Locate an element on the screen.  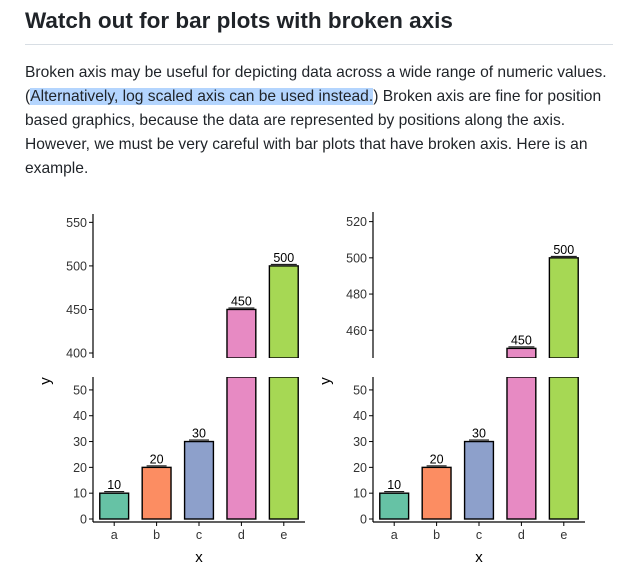
bar-e-upper is located at coordinates (563, 308).